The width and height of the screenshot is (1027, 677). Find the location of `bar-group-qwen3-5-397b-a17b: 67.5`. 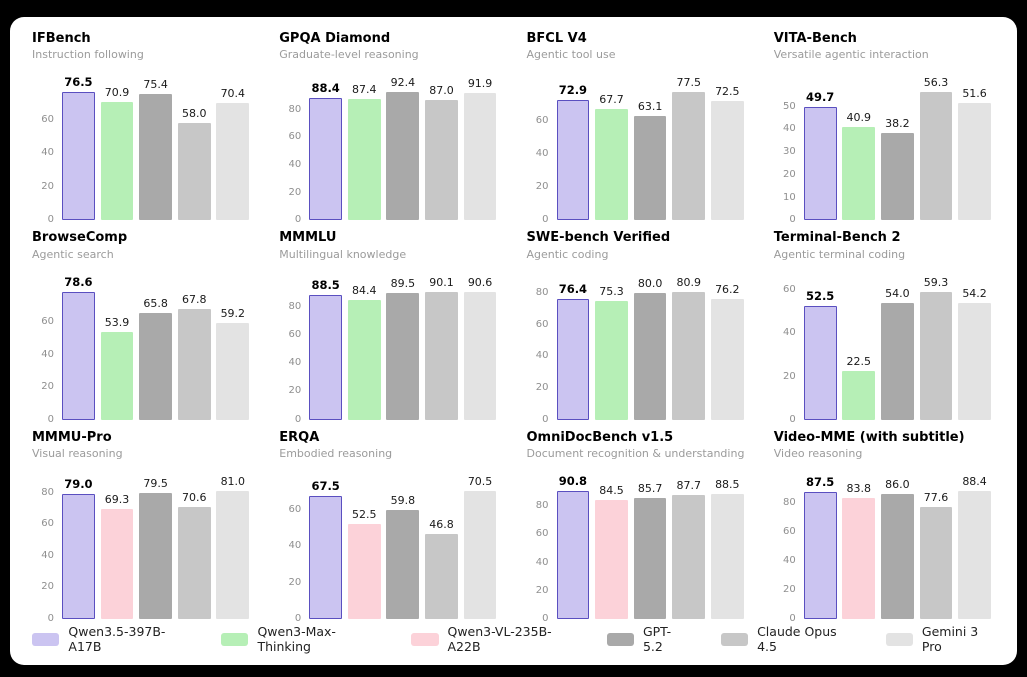

bar-group-qwen3-5-397b-a17b: 67.5 is located at coordinates (326, 543).